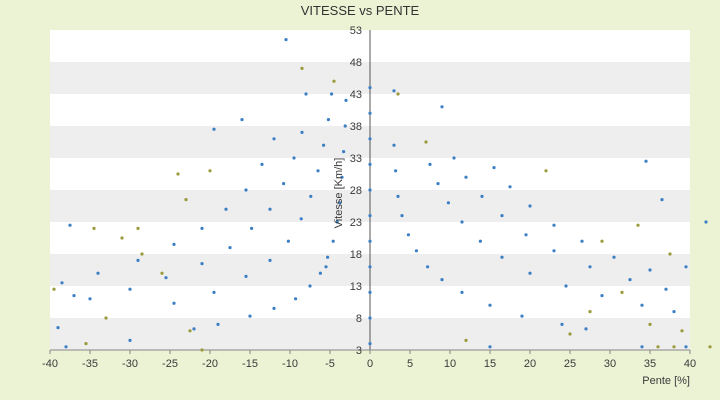 The image size is (720, 400). I want to click on y-tick-label: 48, so click(356, 63).